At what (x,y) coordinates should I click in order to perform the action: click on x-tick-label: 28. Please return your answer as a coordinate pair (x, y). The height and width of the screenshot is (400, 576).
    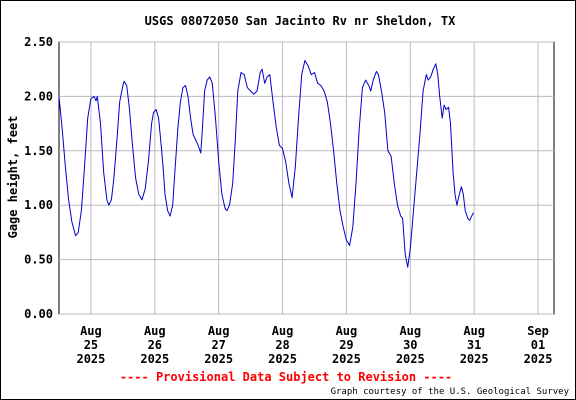
    Looking at the image, I should click on (282, 345).